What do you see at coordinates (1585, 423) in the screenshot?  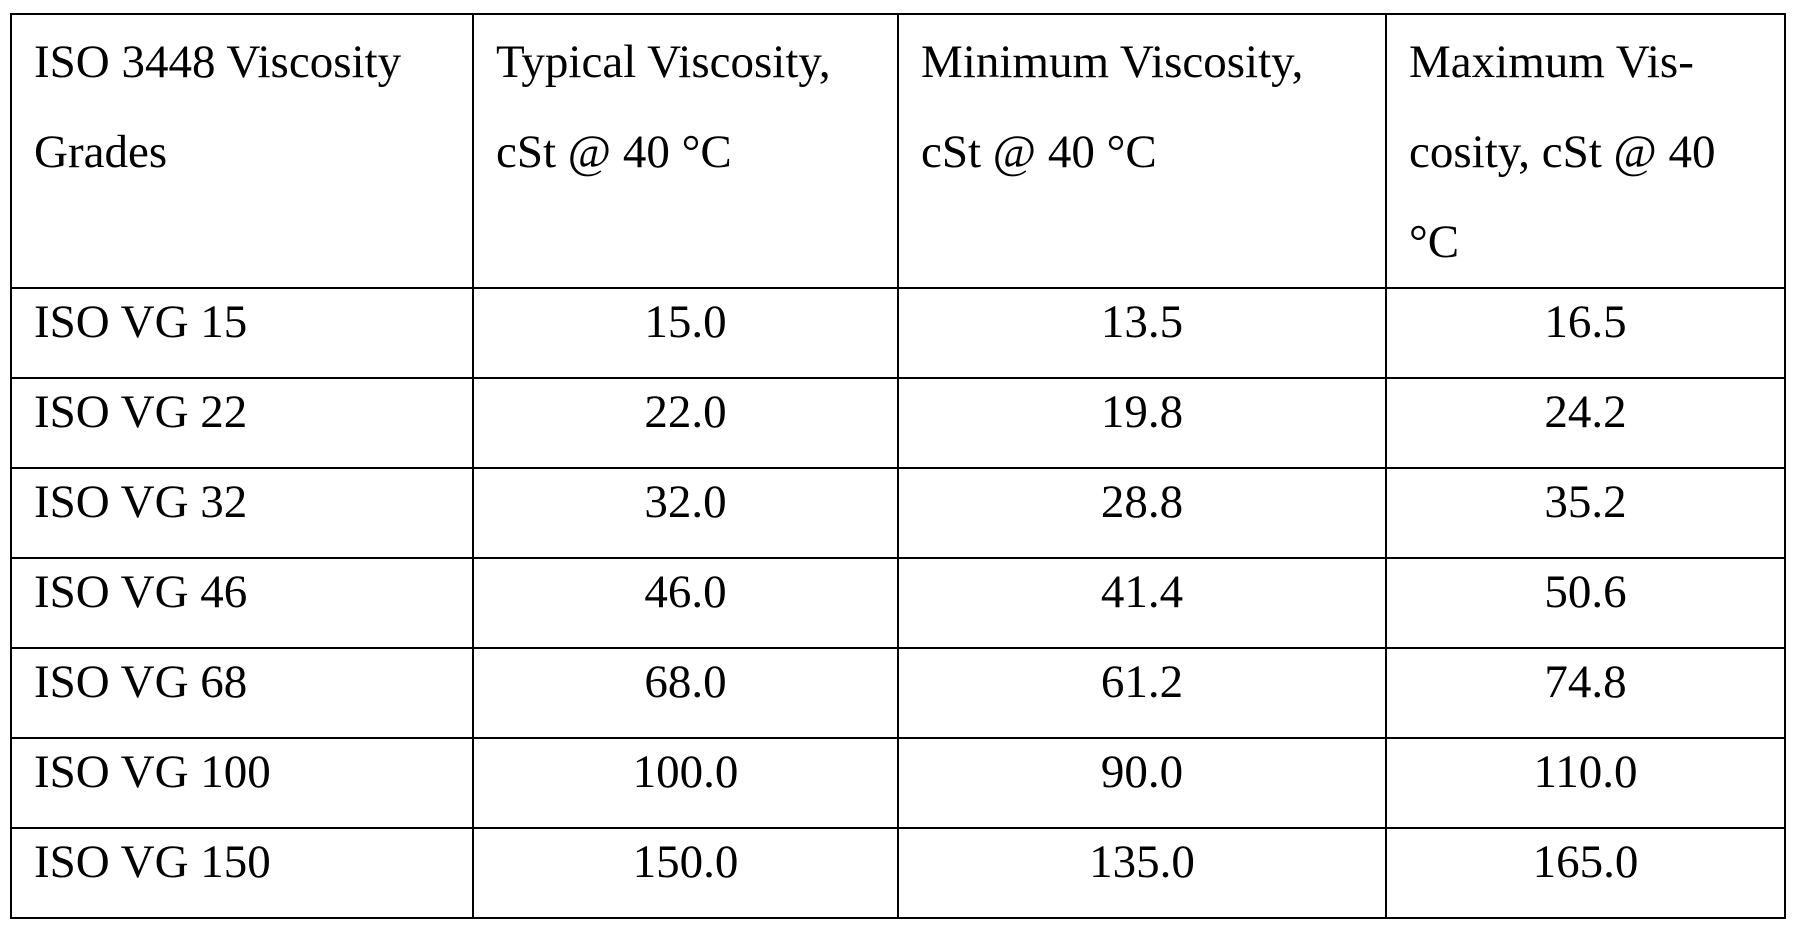 I see `maximum-cell: 24.2` at bounding box center [1585, 423].